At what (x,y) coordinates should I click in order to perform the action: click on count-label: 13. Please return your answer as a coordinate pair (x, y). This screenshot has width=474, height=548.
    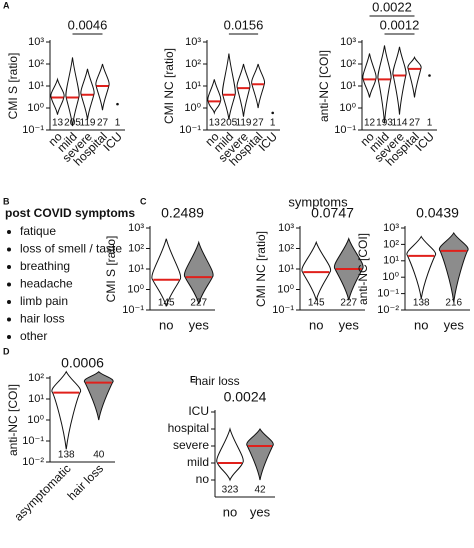
    Looking at the image, I should click on (58, 123).